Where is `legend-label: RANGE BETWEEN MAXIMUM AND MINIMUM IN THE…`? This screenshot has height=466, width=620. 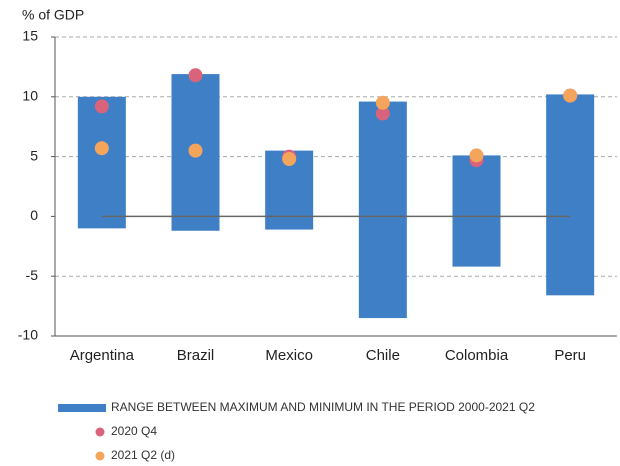 legend-label: RANGE BETWEEN MAXIMUM AND MINIMUM IN THE… is located at coordinates (323, 407).